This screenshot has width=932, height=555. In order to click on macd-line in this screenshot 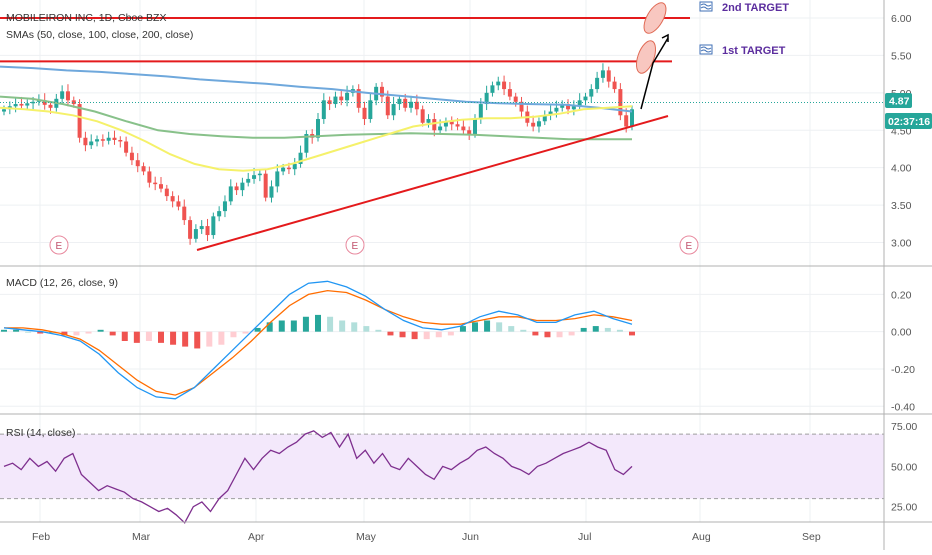, I will do `click(318, 340)`.